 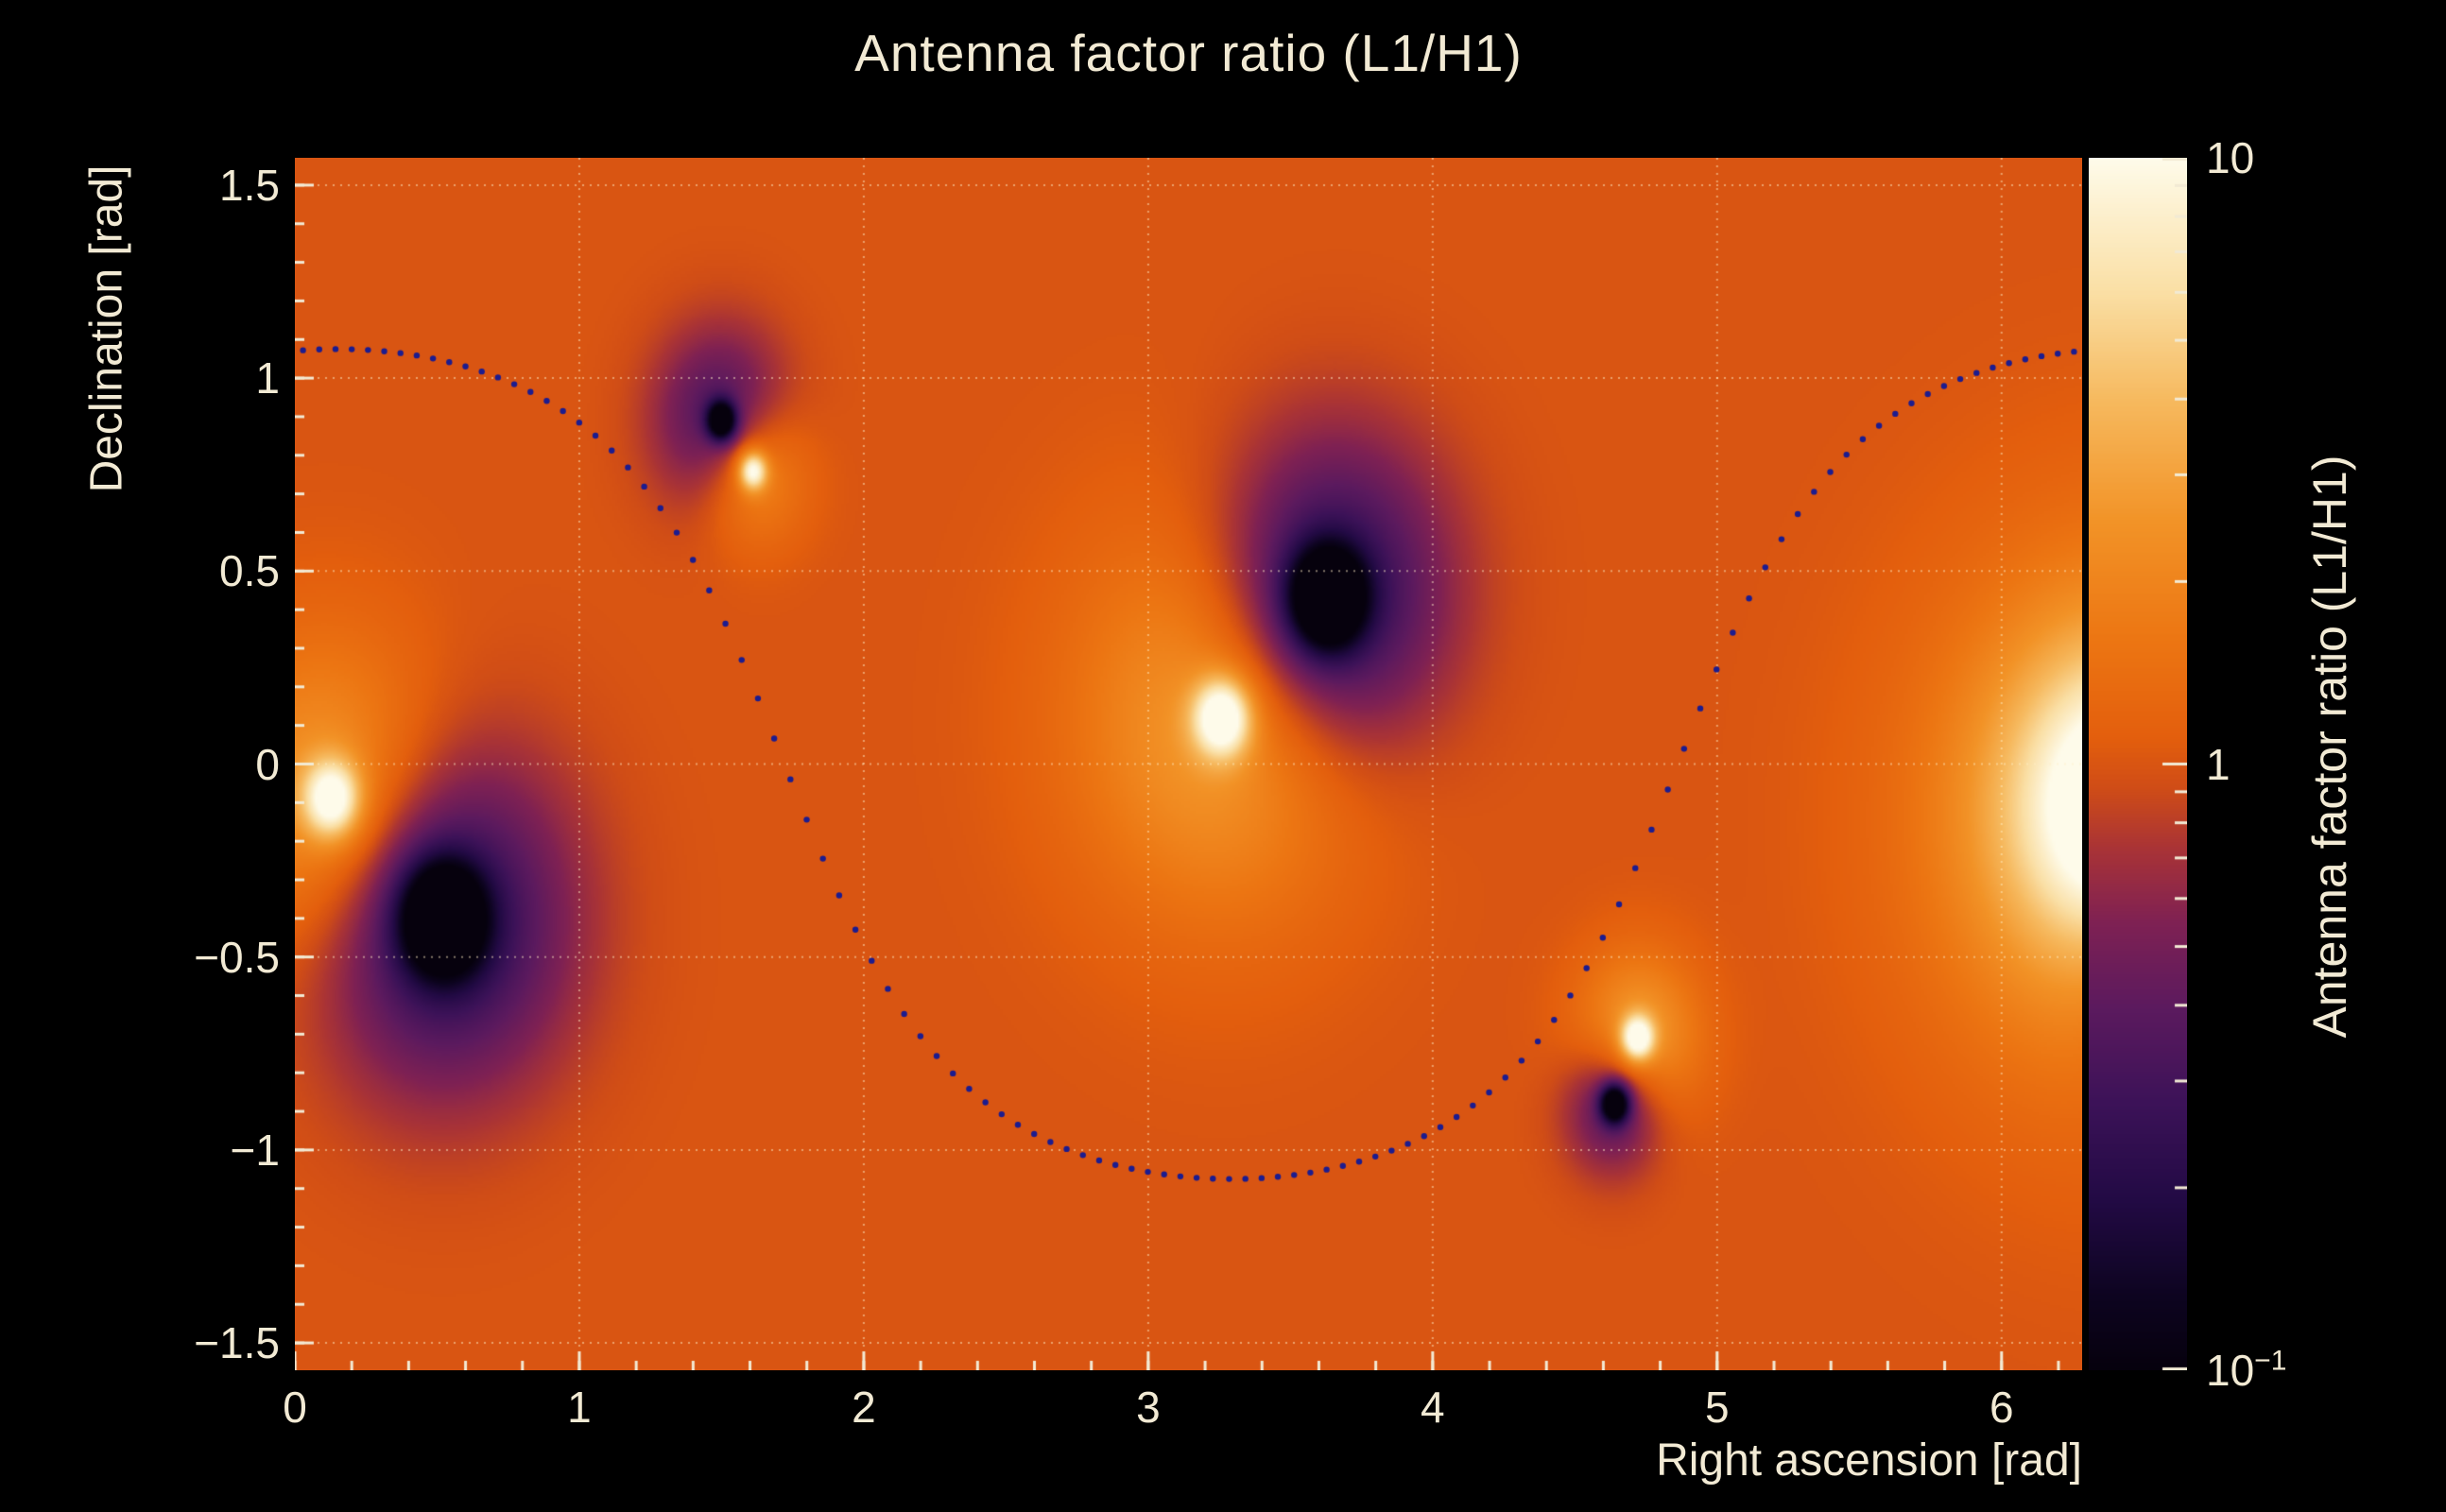 I want to click on colorbar, so click(x=2138, y=764).